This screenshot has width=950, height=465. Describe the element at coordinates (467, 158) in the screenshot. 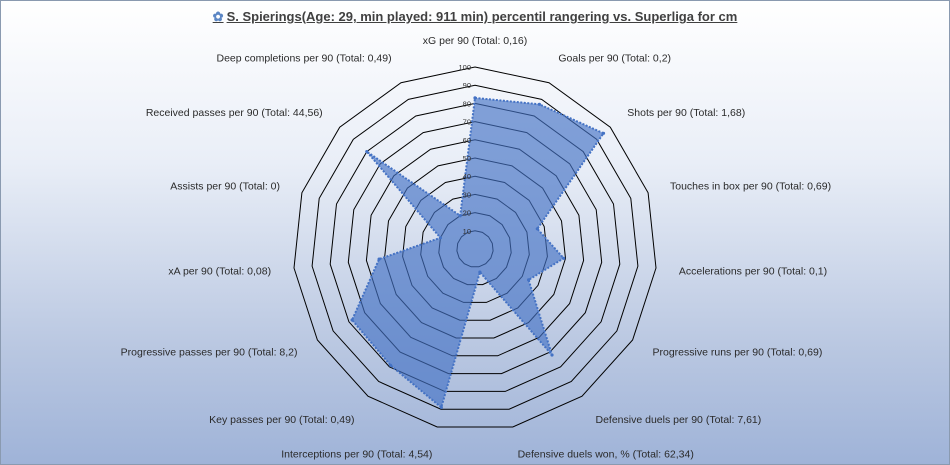

I see `tick-label-50: 50` at that location.